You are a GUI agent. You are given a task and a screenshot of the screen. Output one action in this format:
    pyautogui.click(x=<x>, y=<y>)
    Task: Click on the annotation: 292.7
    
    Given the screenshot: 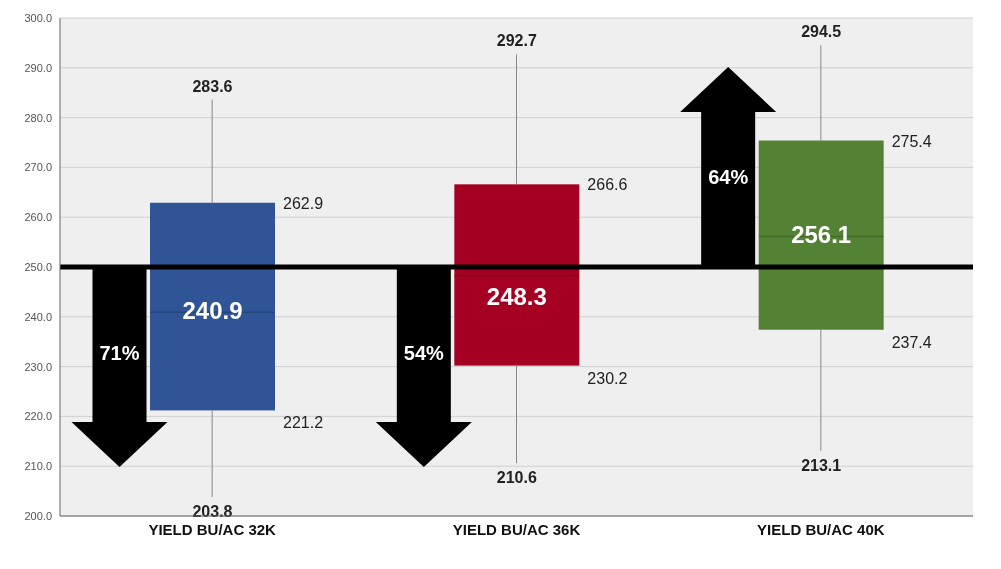 What is the action you would take?
    pyautogui.click(x=516, y=41)
    